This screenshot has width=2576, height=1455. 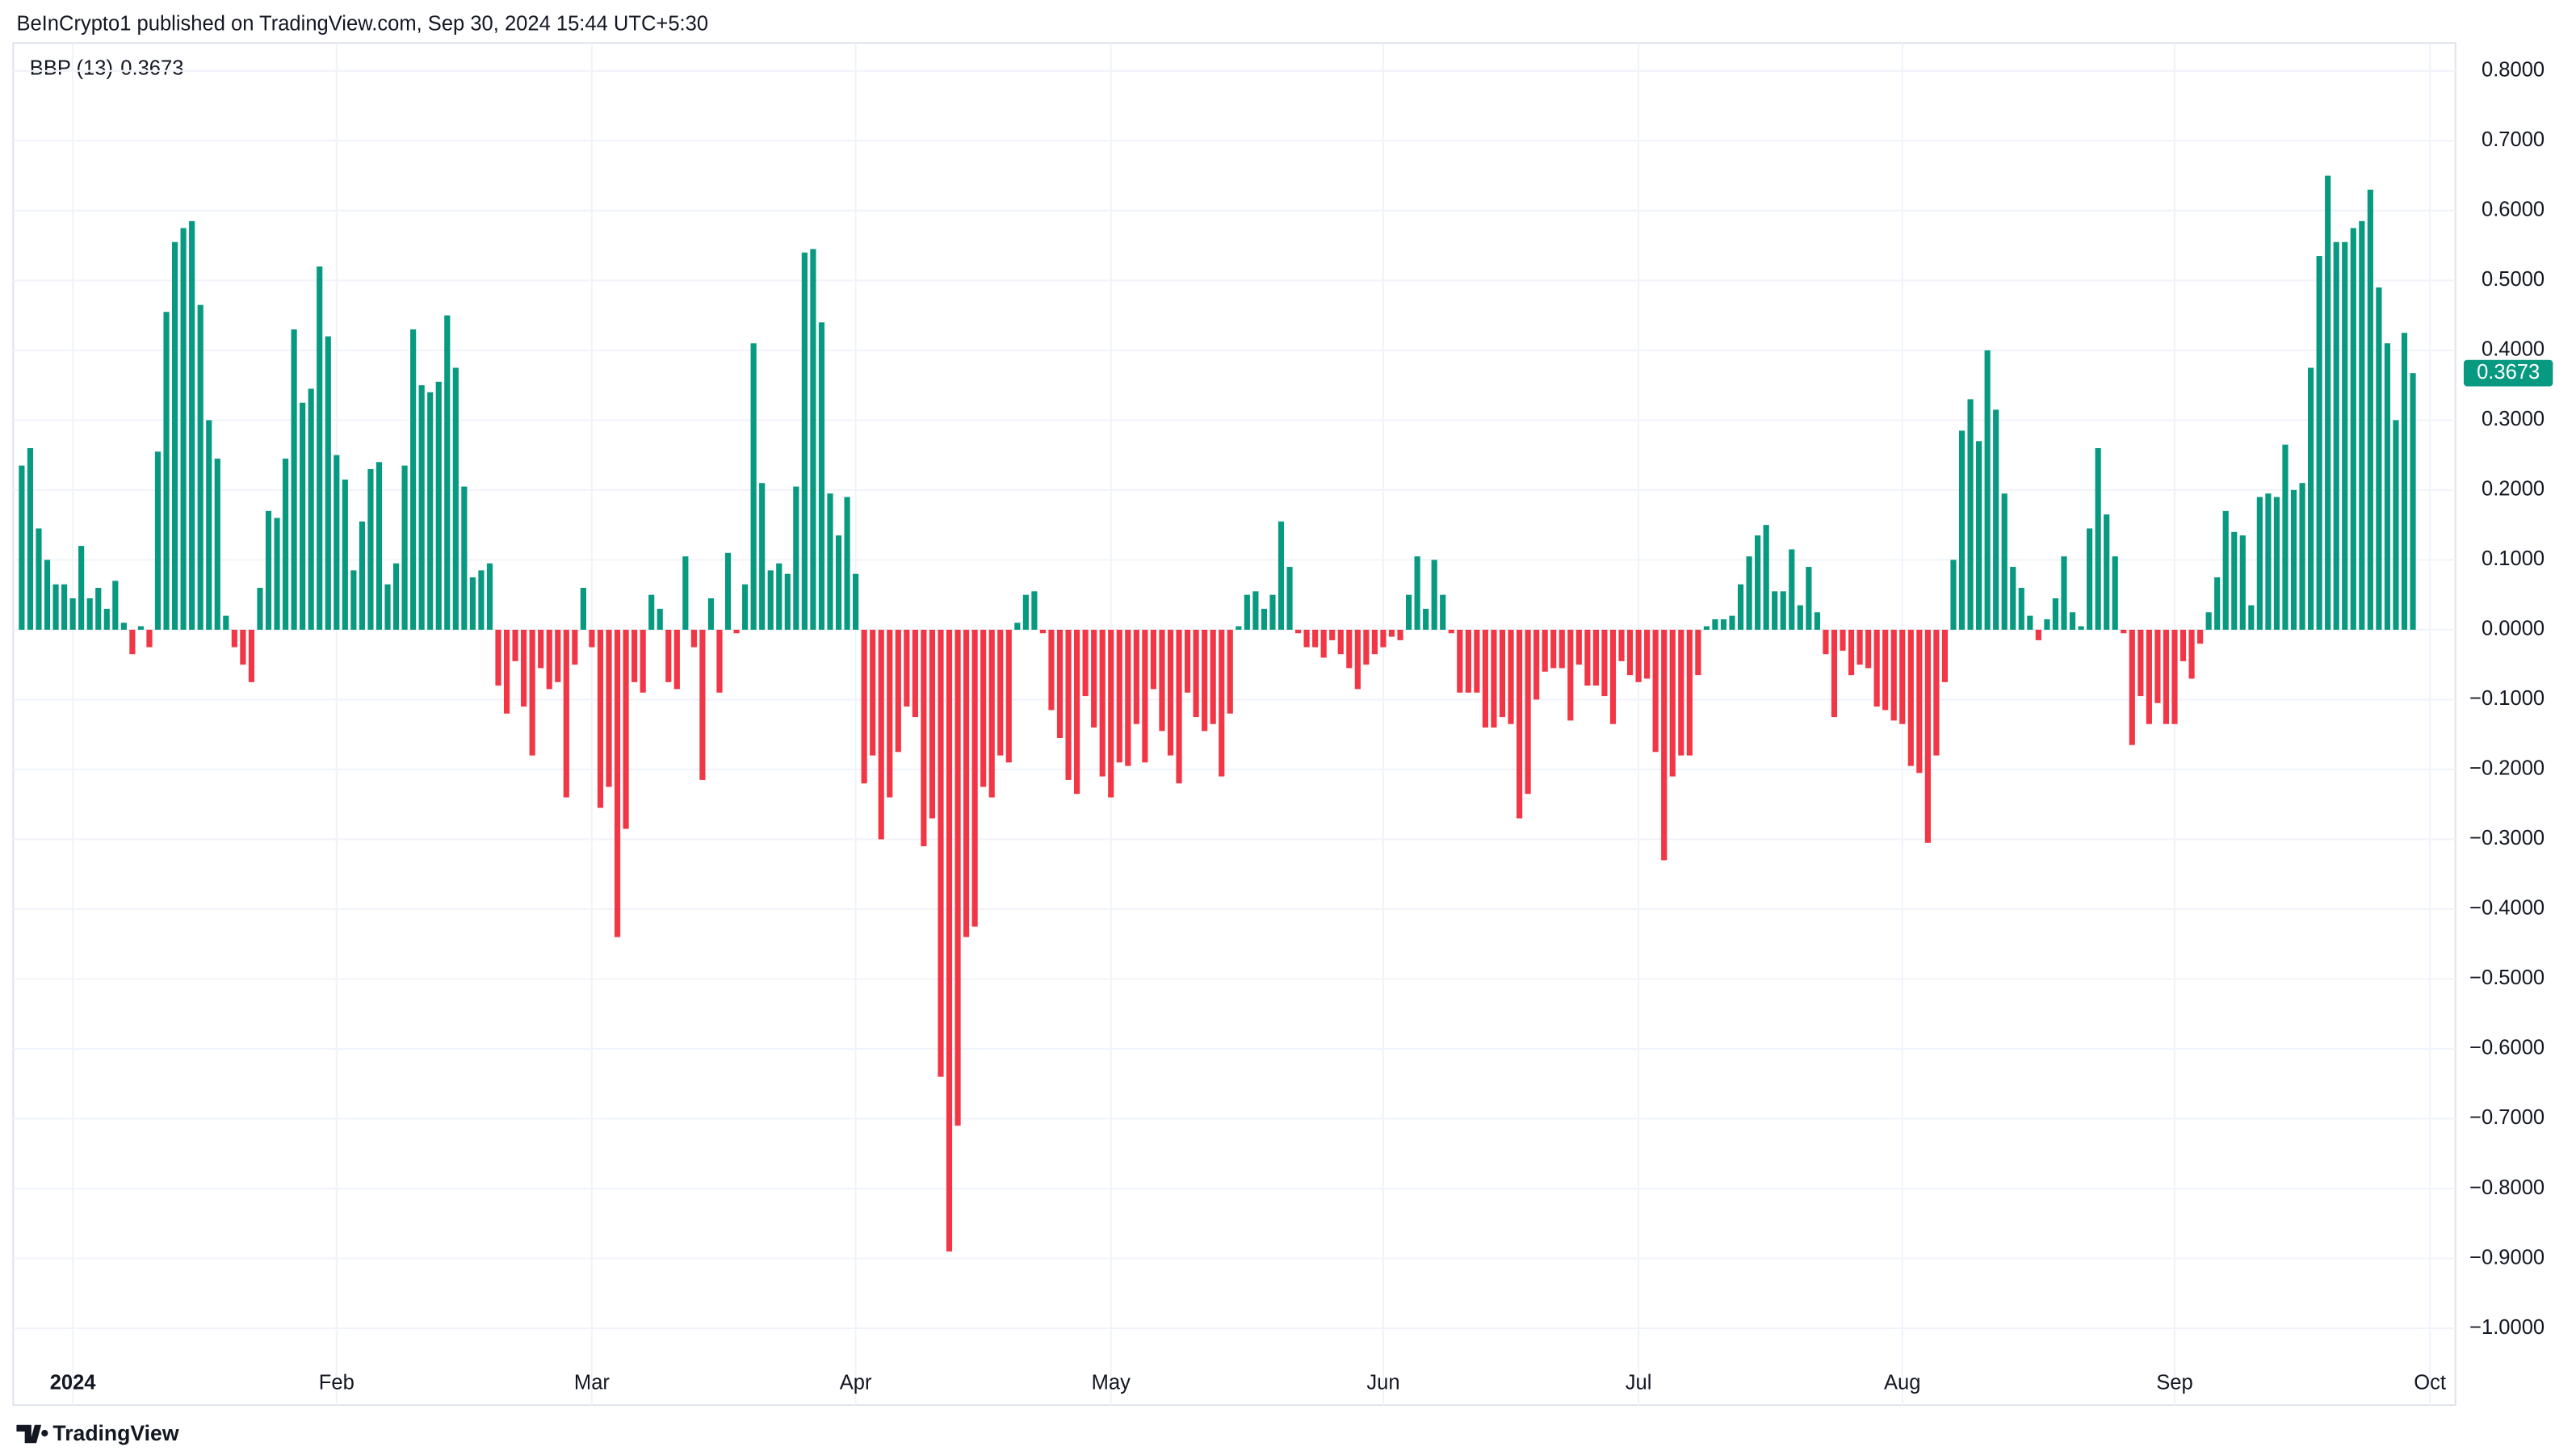 What do you see at coordinates (2508, 373) in the screenshot?
I see `price-tag` at bounding box center [2508, 373].